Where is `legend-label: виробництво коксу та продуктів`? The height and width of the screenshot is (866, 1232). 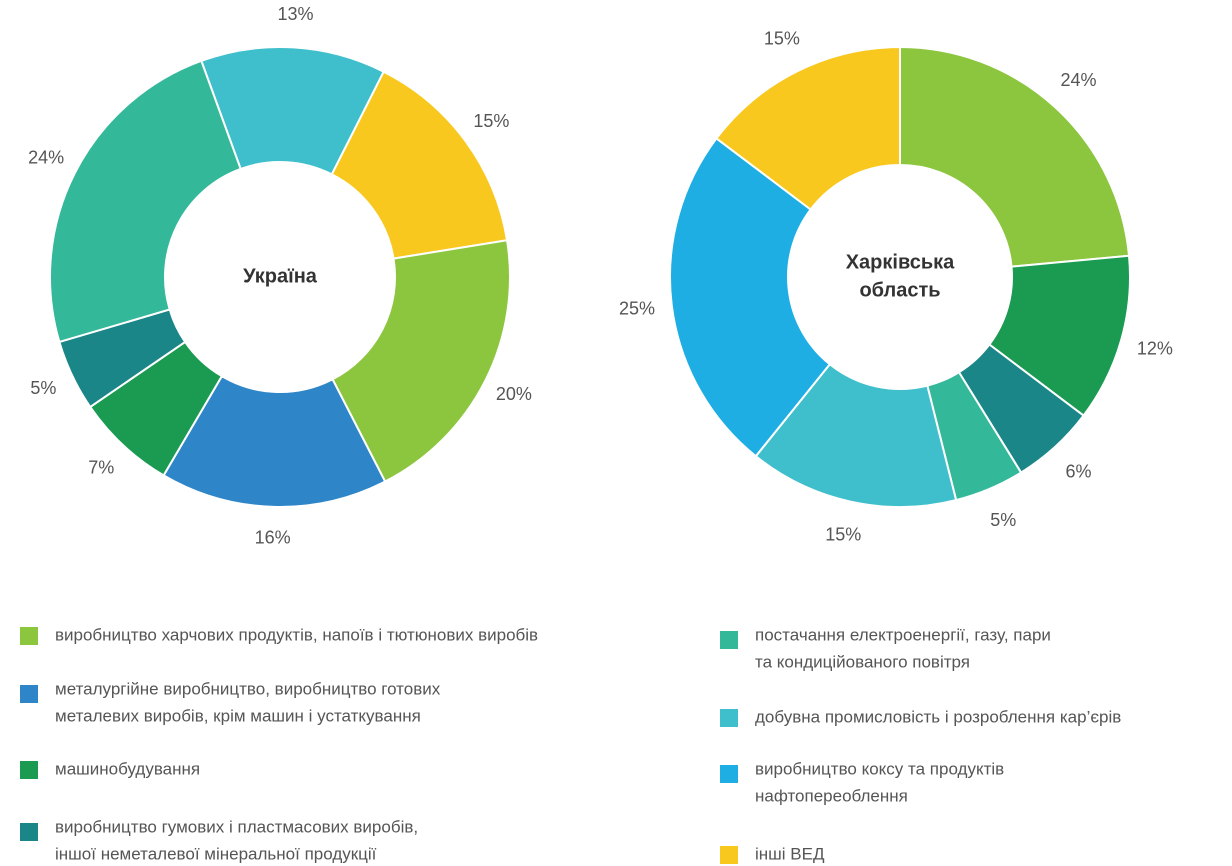 legend-label: виробництво коксу та продуктів is located at coordinates (879, 768).